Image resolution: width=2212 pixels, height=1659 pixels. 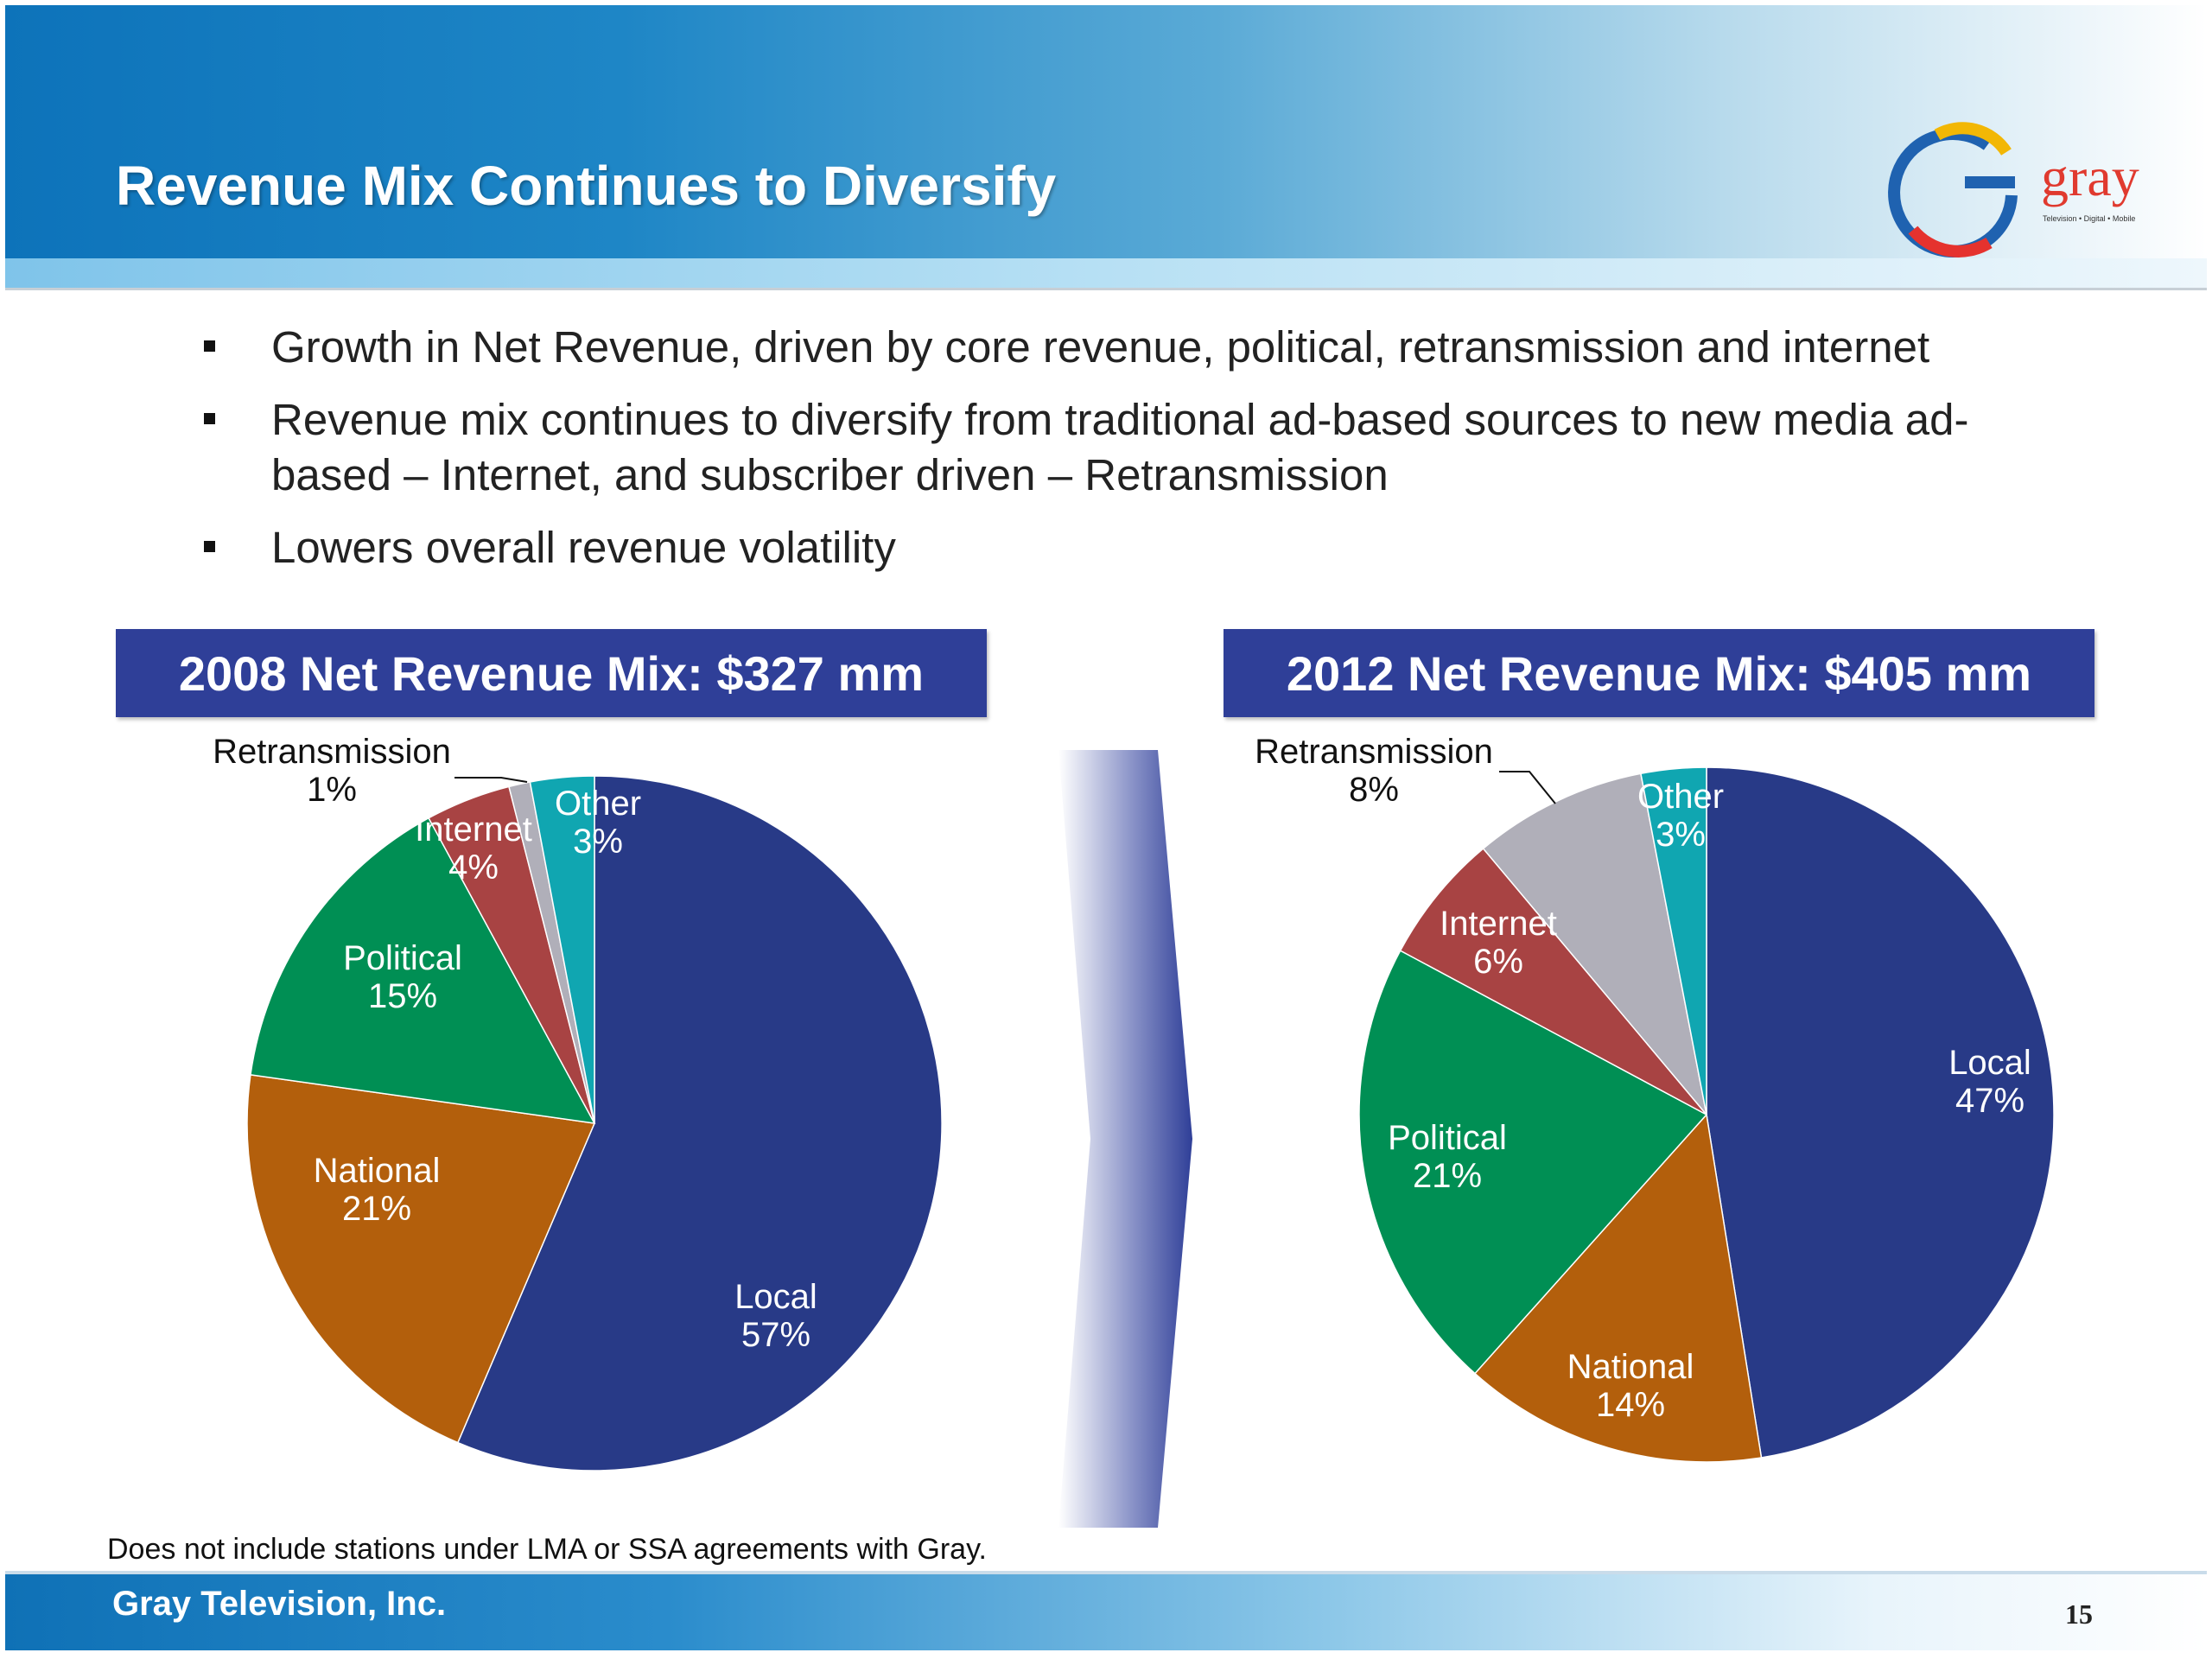 What do you see at coordinates (2090, 176) in the screenshot?
I see `svg-text: gray` at bounding box center [2090, 176].